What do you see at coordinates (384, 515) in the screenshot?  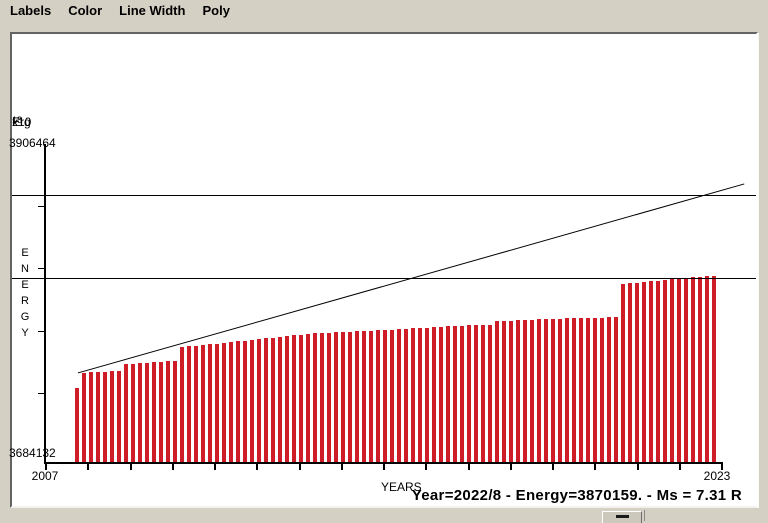 I see `bottom-strip` at bounding box center [384, 515].